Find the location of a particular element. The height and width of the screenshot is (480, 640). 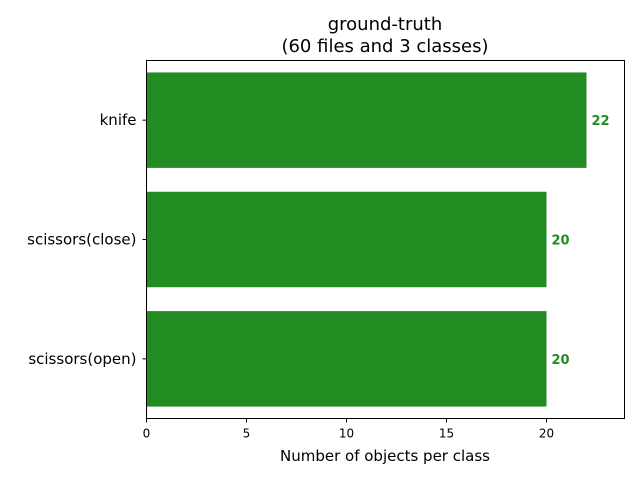

y-axis-ticks: knife scissors(close) scissors(open) is located at coordinates (87, 239).